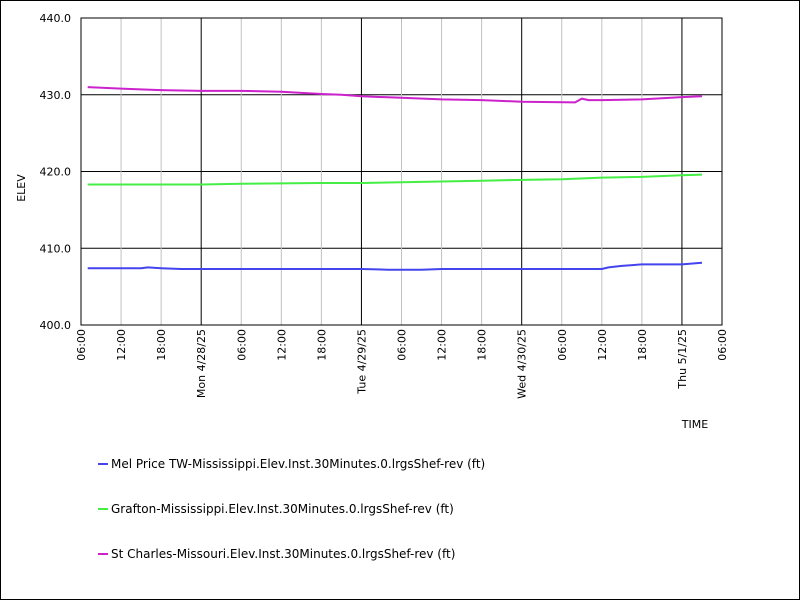 The height and width of the screenshot is (600, 800). What do you see at coordinates (201, 363) in the screenshot?
I see `x-tick-label: Mon 4/28/25` at bounding box center [201, 363].